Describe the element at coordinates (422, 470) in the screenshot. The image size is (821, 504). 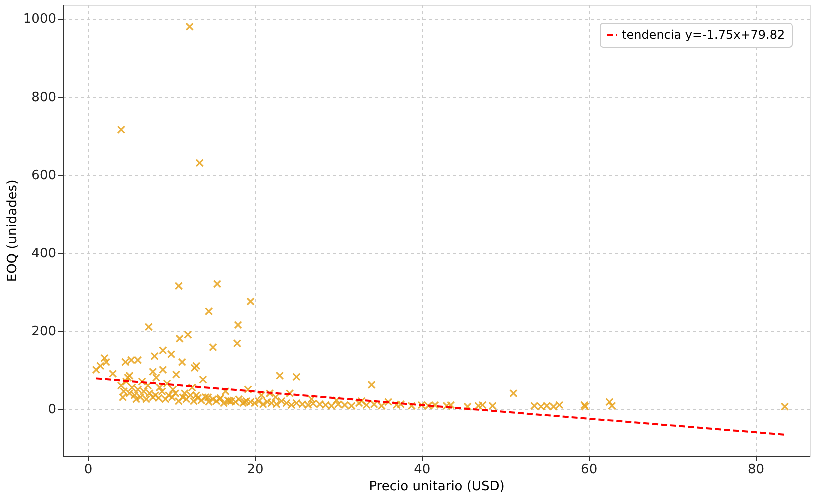
I see `x-tick-label: 40` at that location.